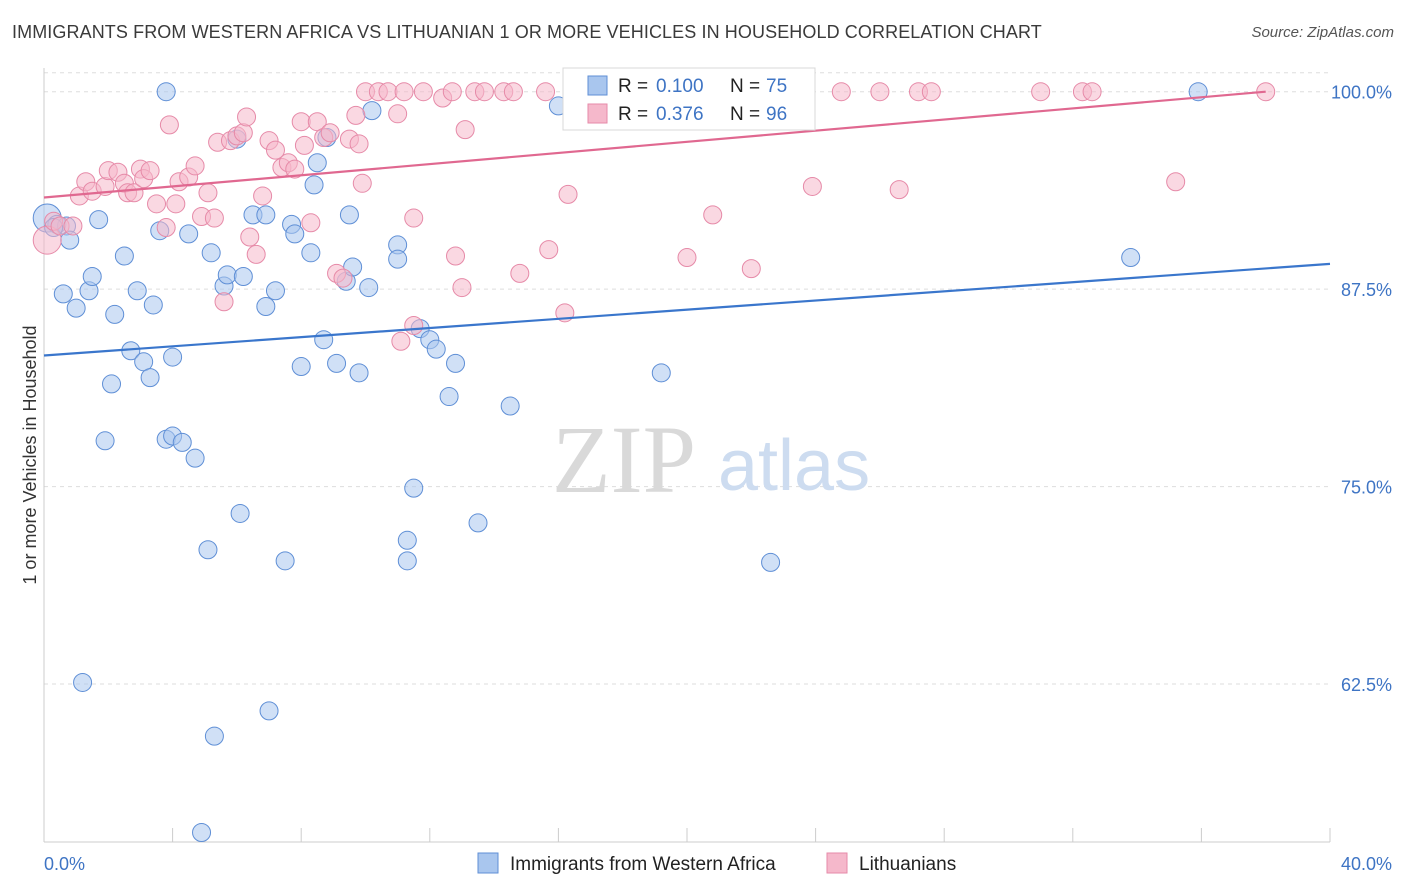  Describe the element at coordinates (837, 863) in the screenshot. I see `bottom-legend-swatch-pink` at that location.